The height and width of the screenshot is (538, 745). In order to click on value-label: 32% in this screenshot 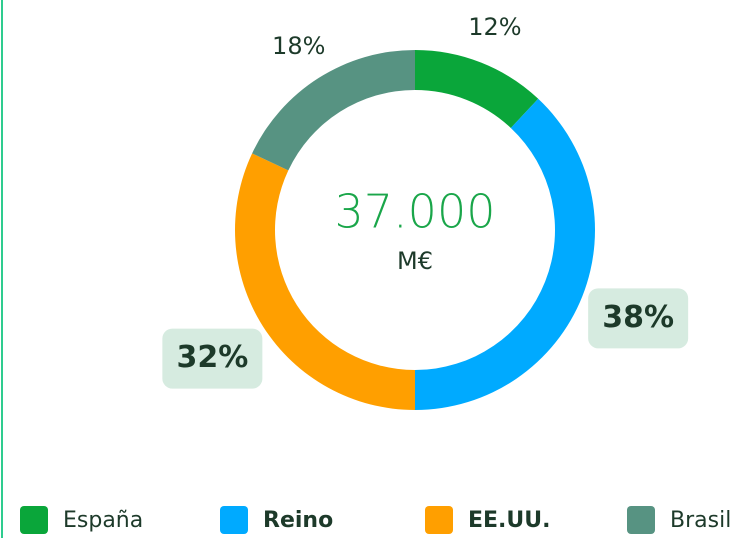, I will do `click(212, 357)`.